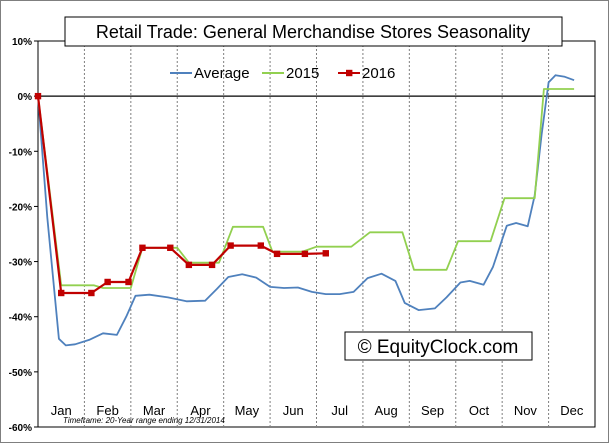  Describe the element at coordinates (526, 410) in the screenshot. I see `x-tick-label: Nov` at that location.